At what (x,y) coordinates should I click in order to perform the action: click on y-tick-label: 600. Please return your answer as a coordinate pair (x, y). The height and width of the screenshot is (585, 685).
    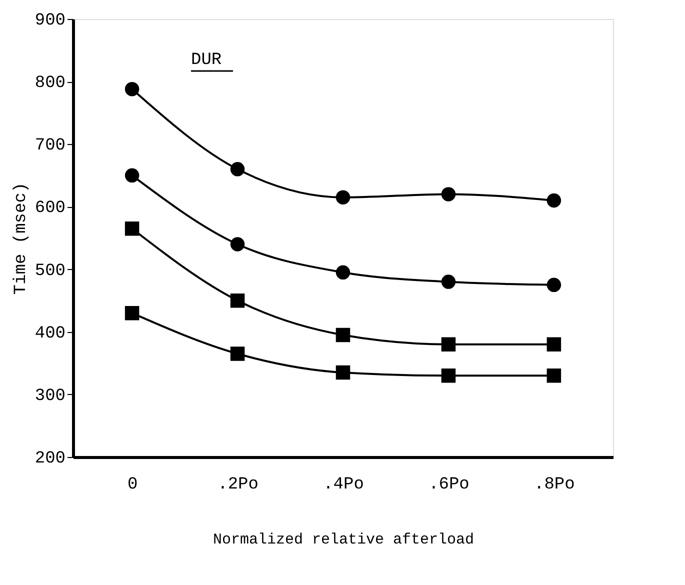
    Looking at the image, I should click on (50, 208).